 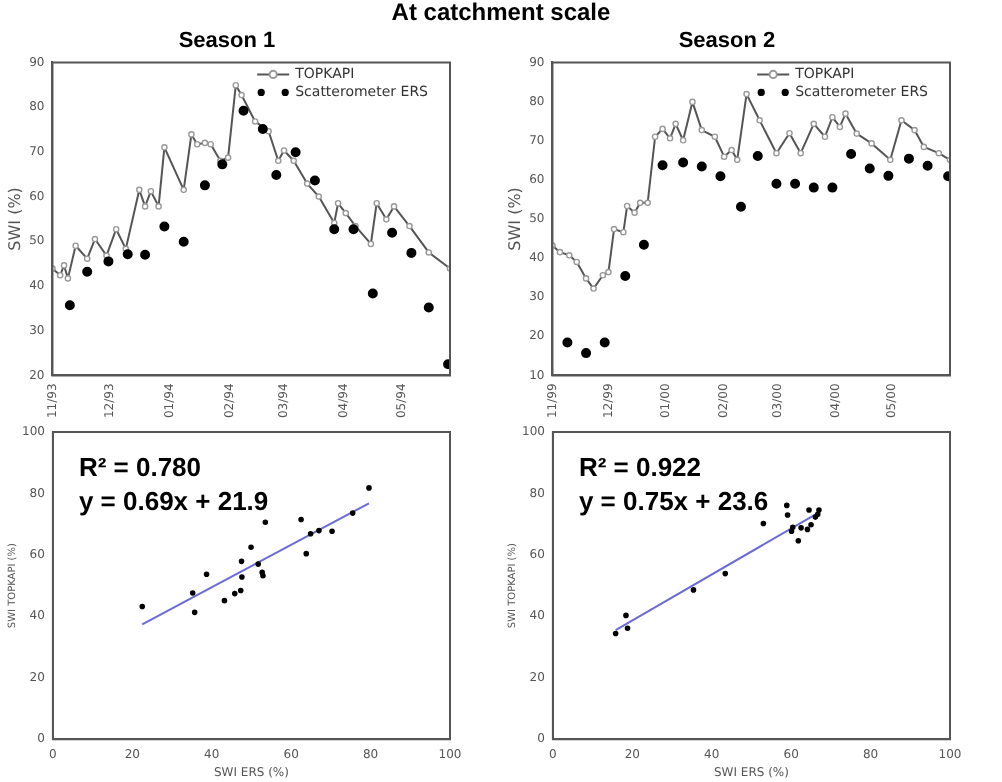 What do you see at coordinates (640, 467) in the screenshot?
I see `annotation: R² = 0.922` at bounding box center [640, 467].